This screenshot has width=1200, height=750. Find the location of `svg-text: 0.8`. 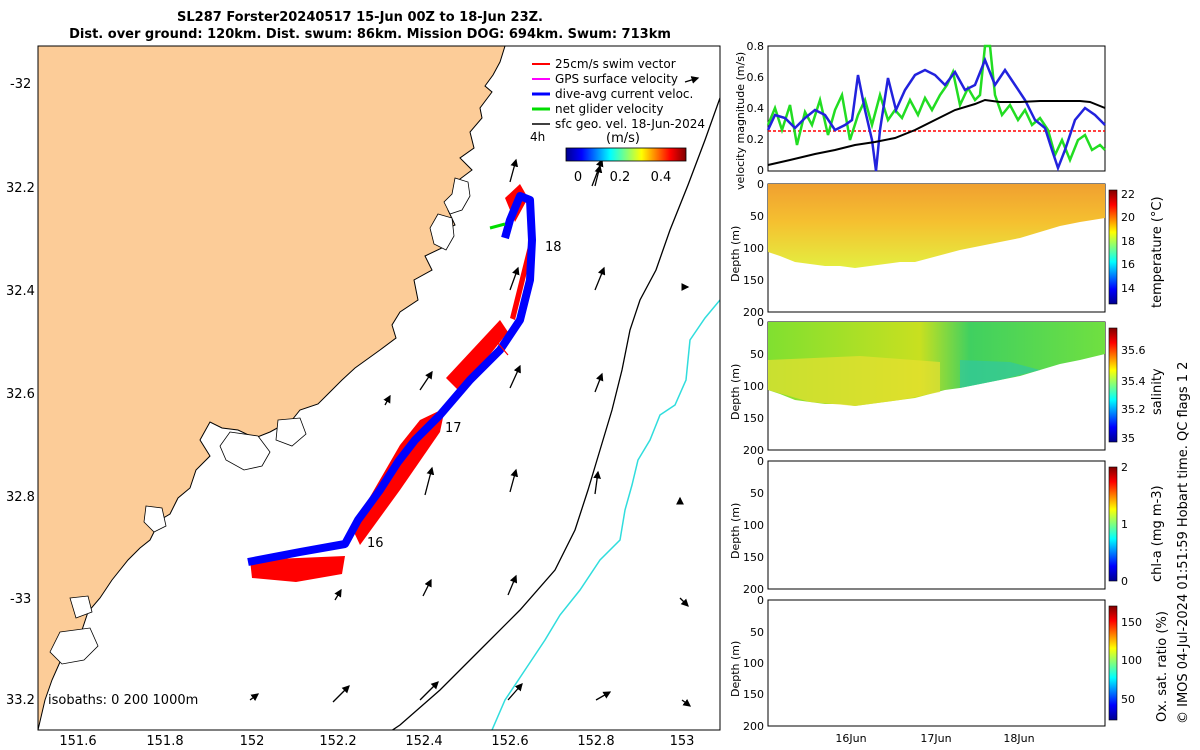

svg-text: 0.8 is located at coordinates (756, 46).